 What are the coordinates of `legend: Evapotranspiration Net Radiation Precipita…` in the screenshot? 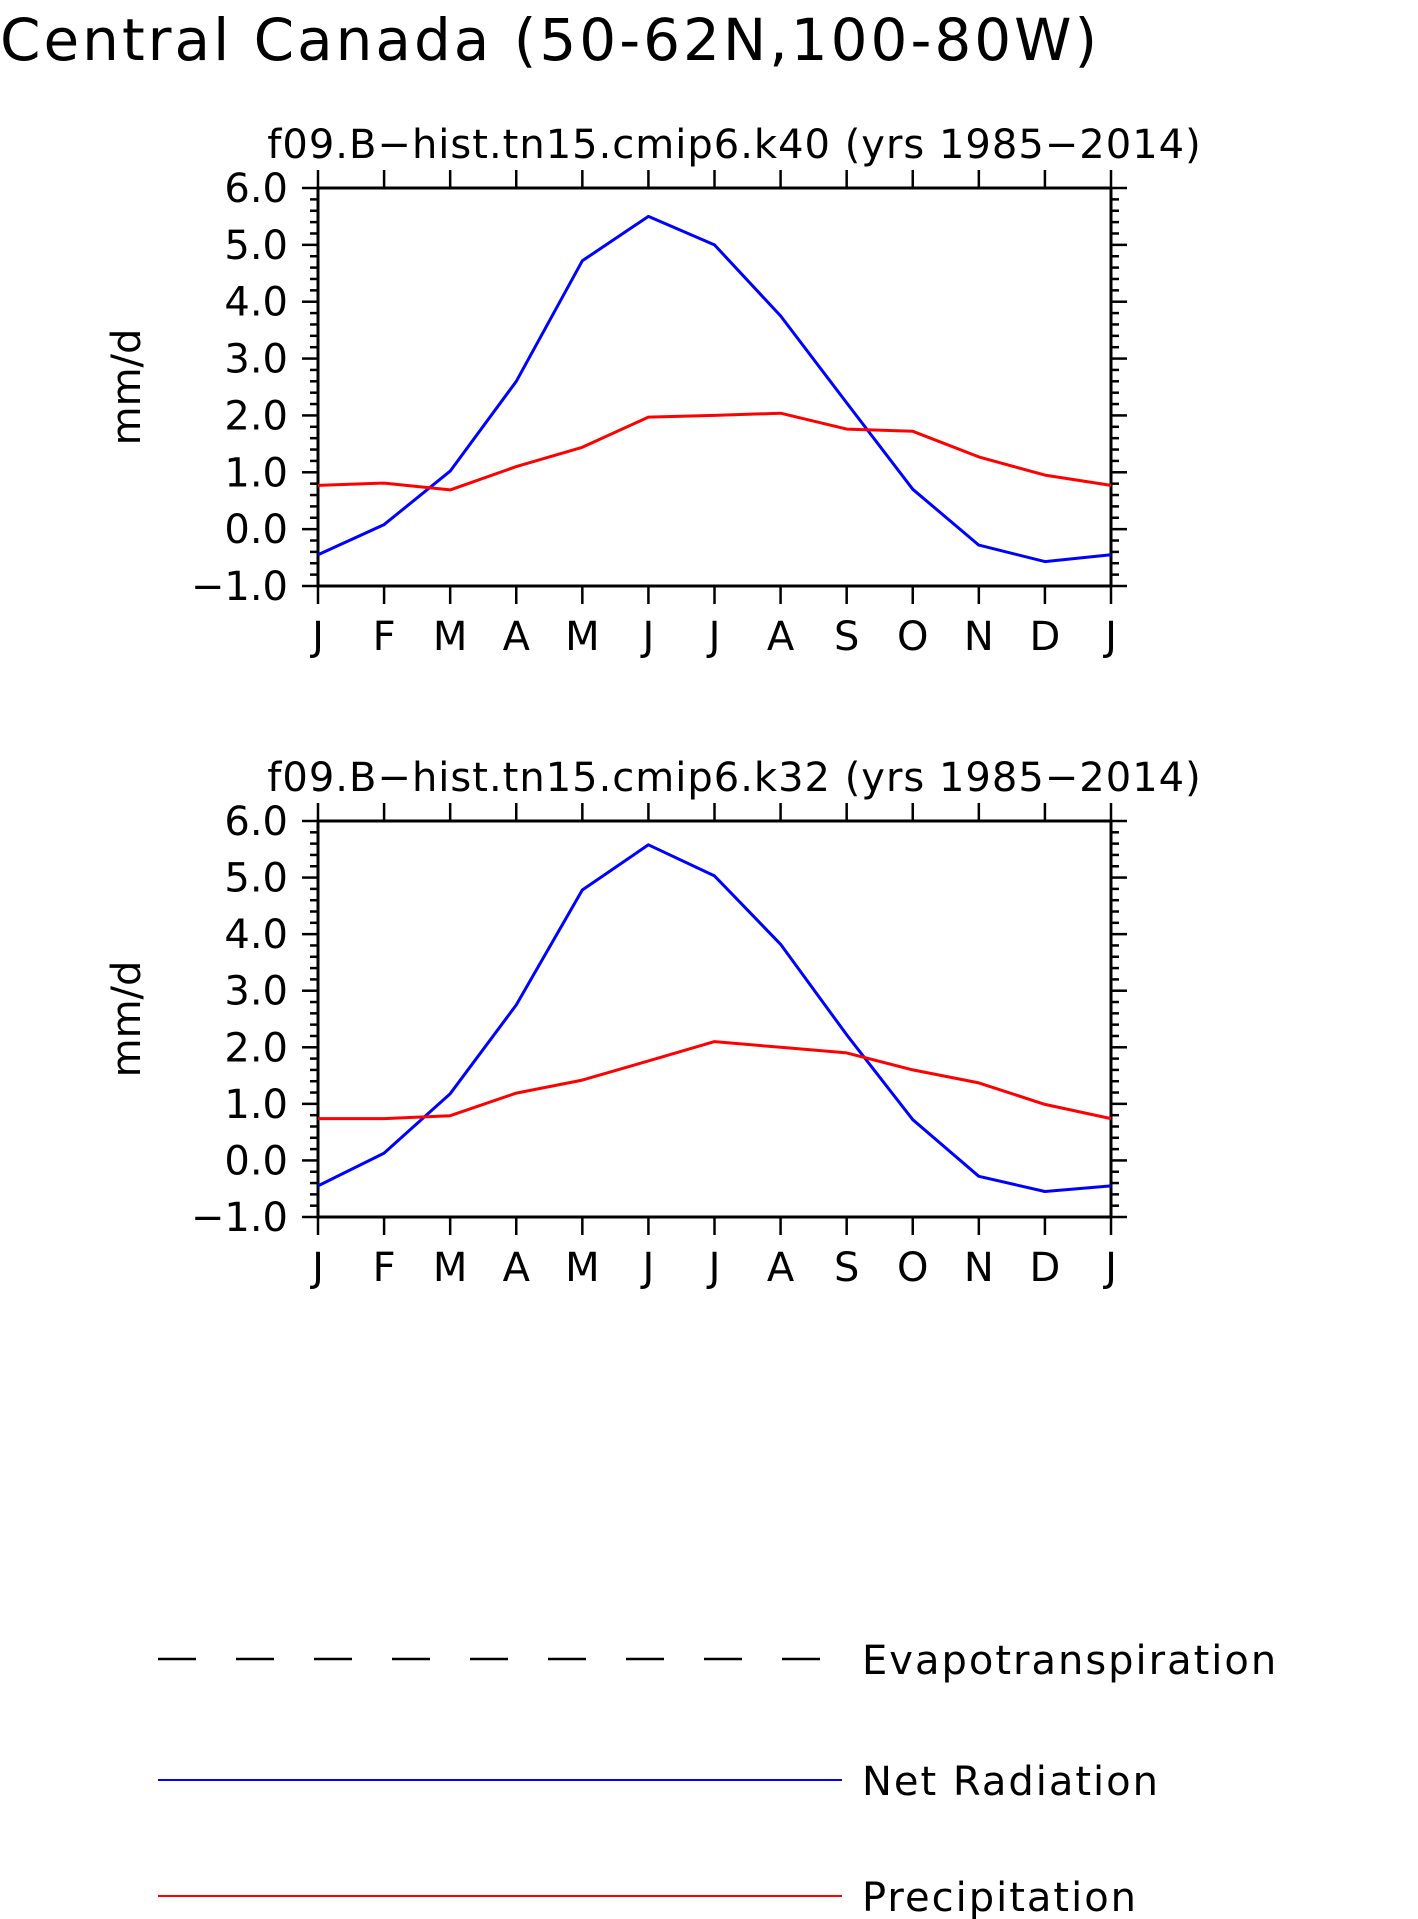 It's located at (718, 1778).